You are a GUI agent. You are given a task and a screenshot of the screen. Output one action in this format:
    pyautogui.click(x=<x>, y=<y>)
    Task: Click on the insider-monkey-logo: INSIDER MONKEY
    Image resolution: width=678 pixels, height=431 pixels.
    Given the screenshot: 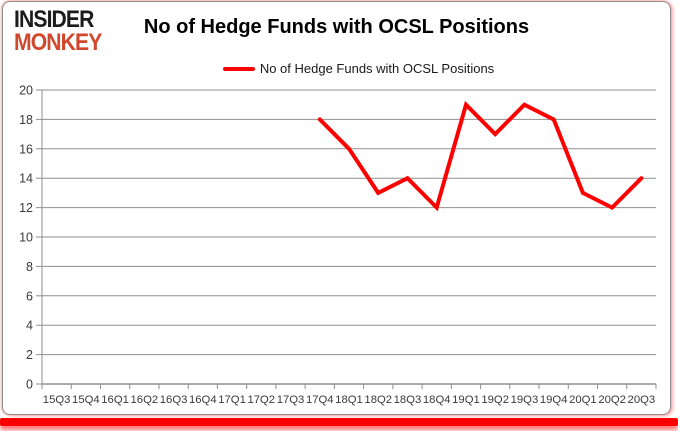 What is the action you would take?
    pyautogui.click(x=58, y=31)
    